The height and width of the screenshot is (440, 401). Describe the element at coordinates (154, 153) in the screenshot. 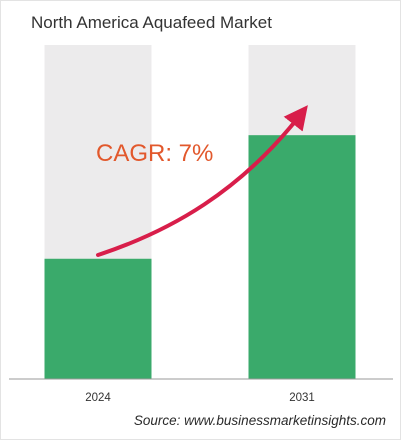

I see `cagr-label: CAGR: 7%` at that location.